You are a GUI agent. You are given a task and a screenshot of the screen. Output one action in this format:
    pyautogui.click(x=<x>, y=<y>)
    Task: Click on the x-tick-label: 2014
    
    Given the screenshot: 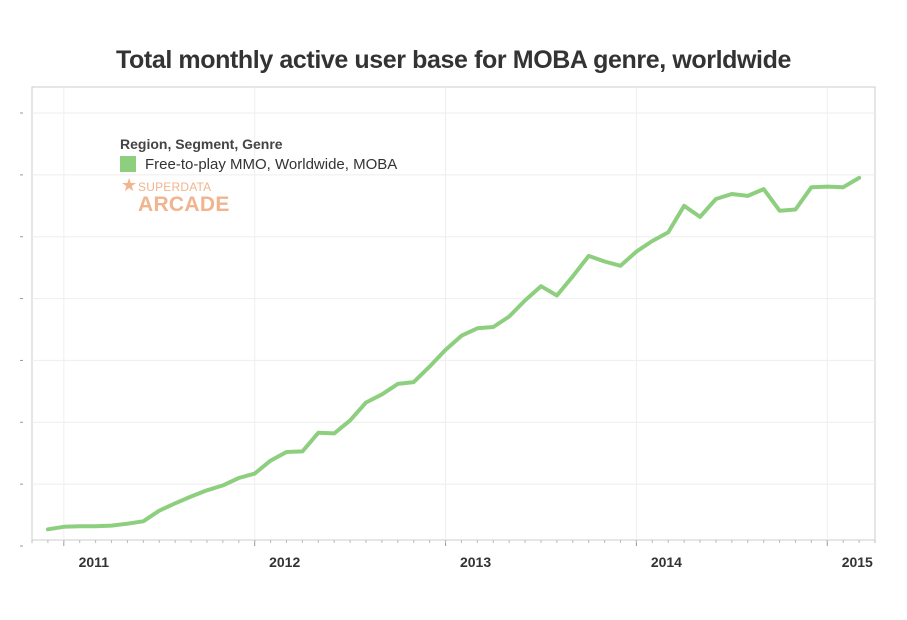 What is the action you would take?
    pyautogui.click(x=666, y=562)
    